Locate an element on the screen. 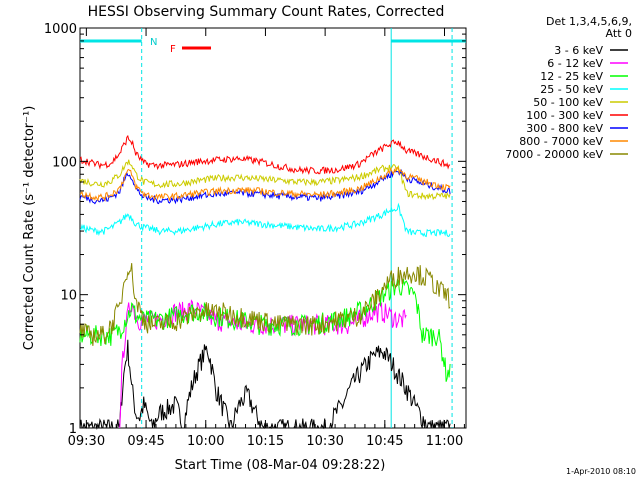 This screenshot has height=480, width=640. series-line-300-800-kev is located at coordinates (265, 187).